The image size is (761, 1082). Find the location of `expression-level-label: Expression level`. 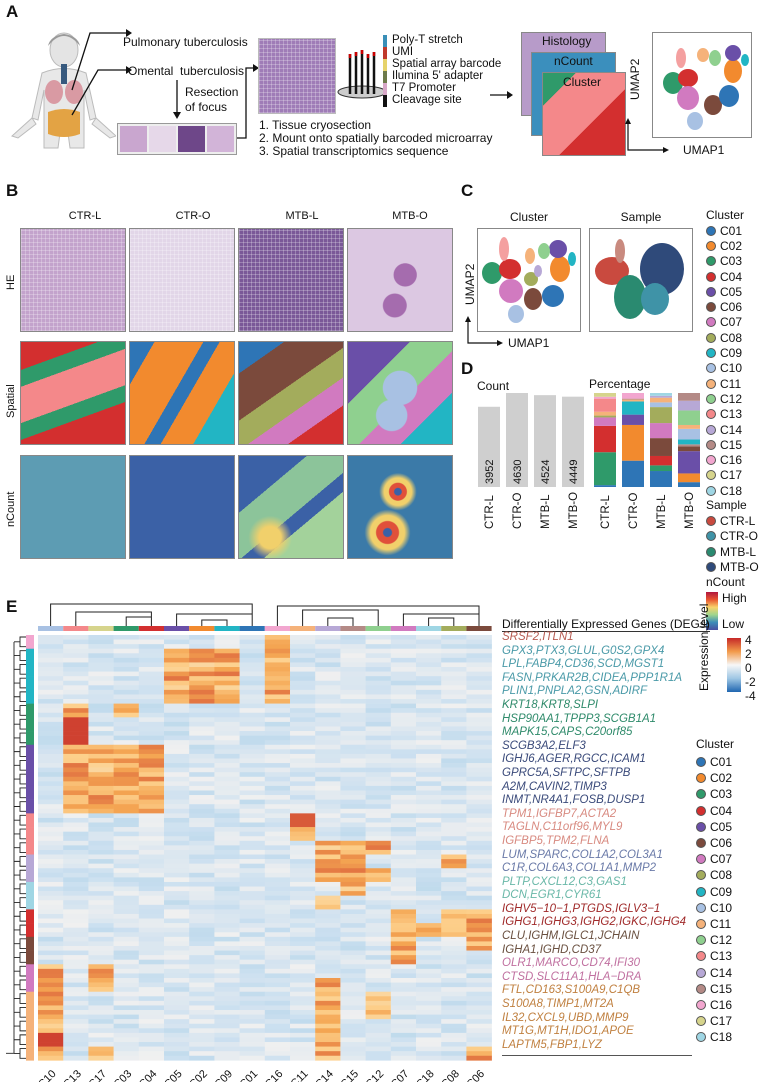

expression-level-label: Expression level is located at coordinates (704, 647).